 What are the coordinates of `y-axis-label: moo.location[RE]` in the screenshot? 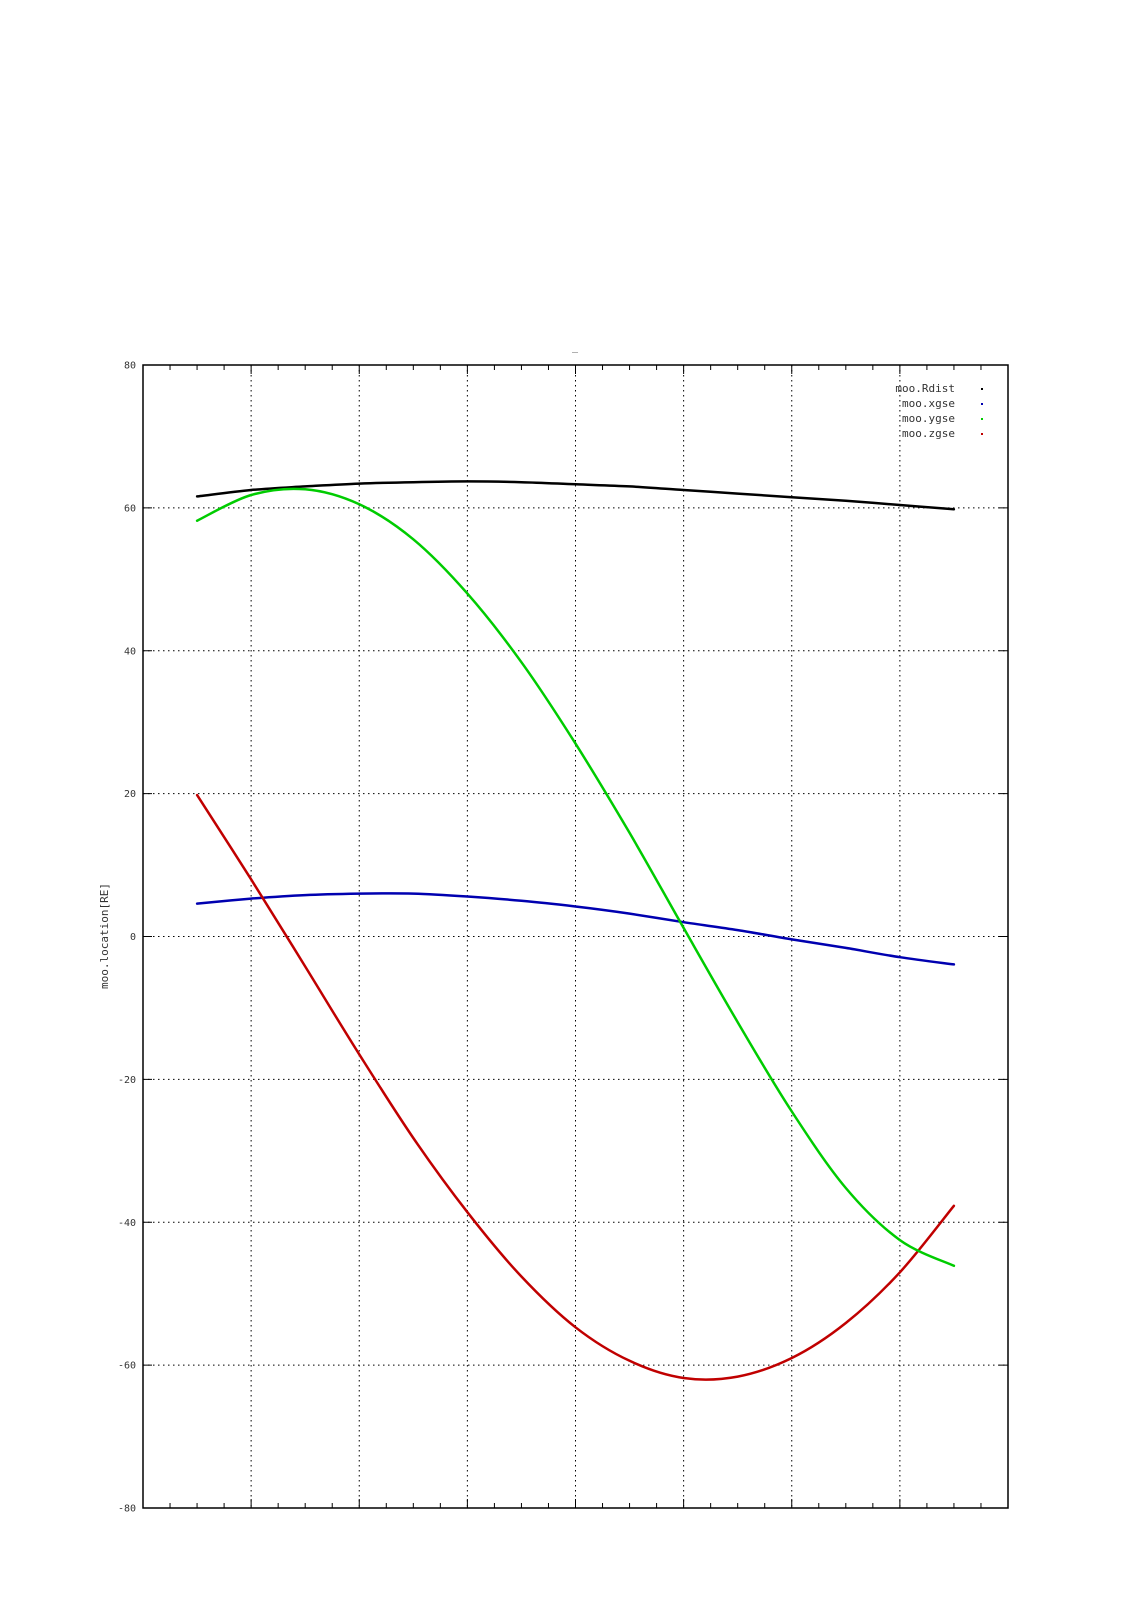 It's located at (104, 936).